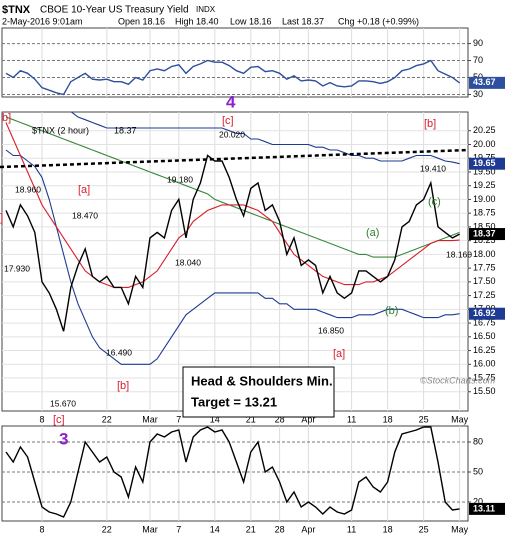 The image size is (520, 540). I want to click on subtitle: CBOE 10-Year US Treasury Yield, so click(114, 10).